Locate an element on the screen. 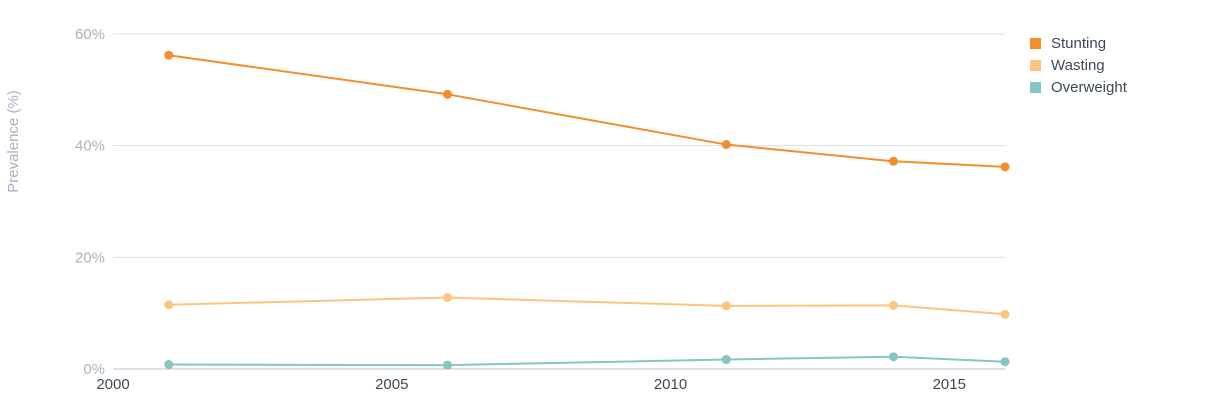  series-line-wasting is located at coordinates (587, 306).